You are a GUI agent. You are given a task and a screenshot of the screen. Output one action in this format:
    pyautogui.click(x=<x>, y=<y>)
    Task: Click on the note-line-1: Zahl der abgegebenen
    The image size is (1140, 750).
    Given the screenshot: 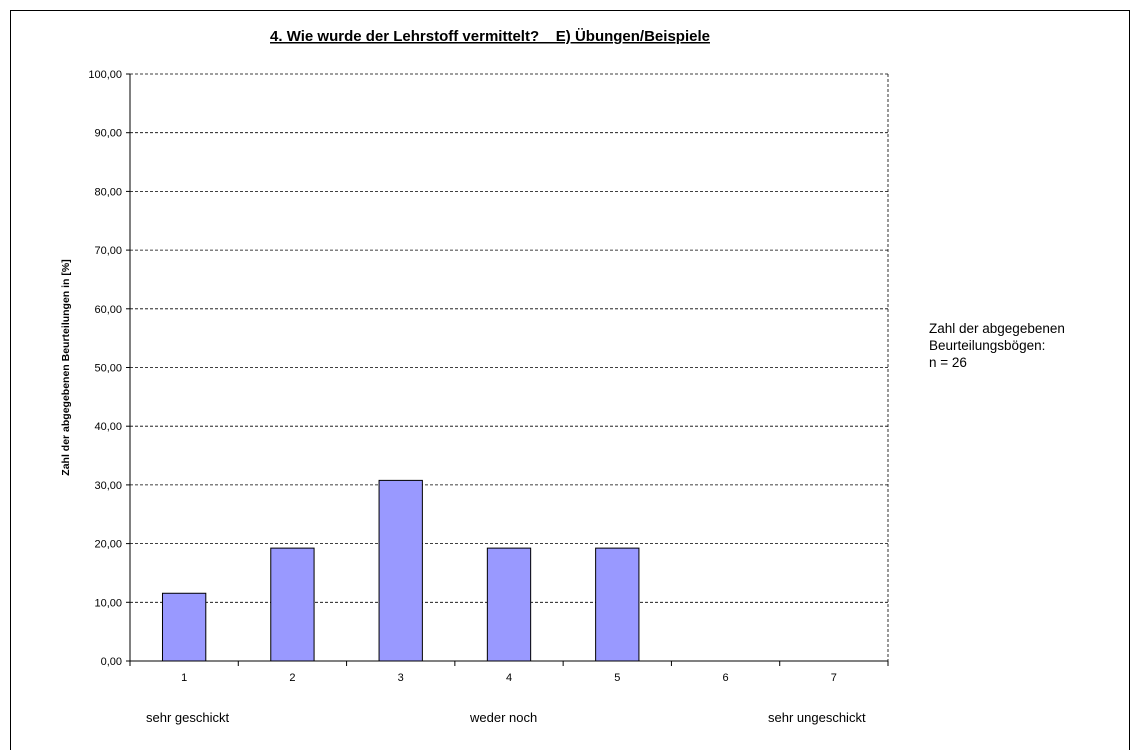 What is the action you would take?
    pyautogui.click(x=997, y=328)
    